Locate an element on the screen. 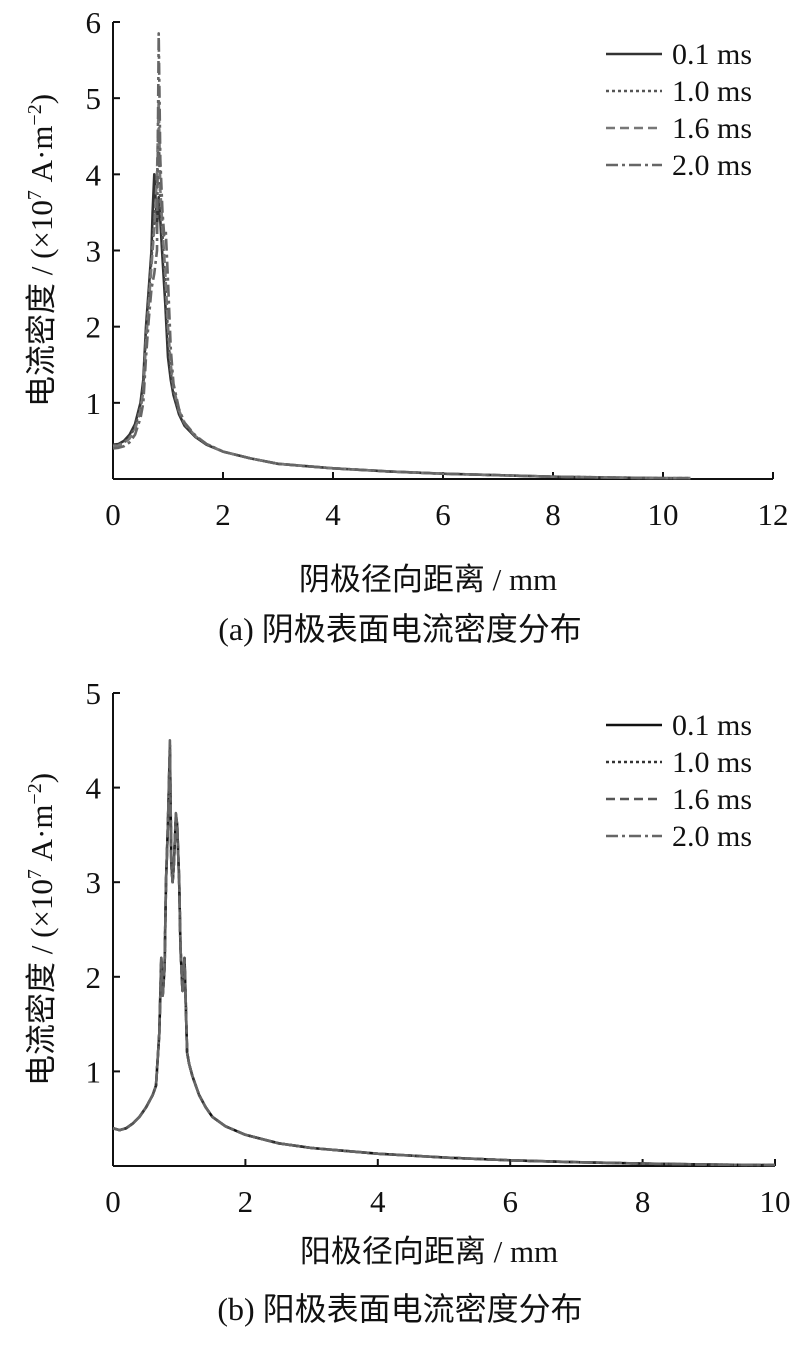 The height and width of the screenshot is (1345, 800). figure-caption: (a) 阴极表面电流密度分布 is located at coordinates (400, 629).